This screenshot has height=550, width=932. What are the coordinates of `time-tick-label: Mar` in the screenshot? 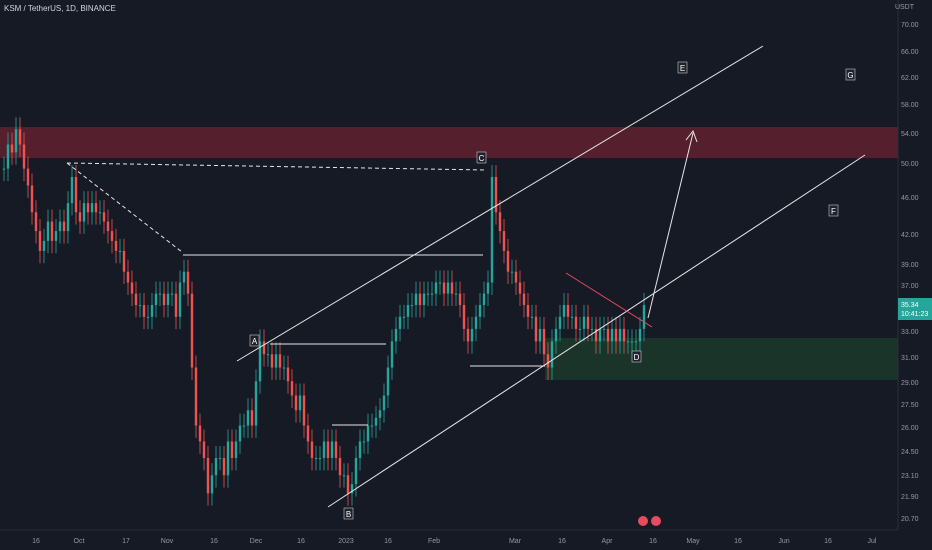 It's located at (515, 541).